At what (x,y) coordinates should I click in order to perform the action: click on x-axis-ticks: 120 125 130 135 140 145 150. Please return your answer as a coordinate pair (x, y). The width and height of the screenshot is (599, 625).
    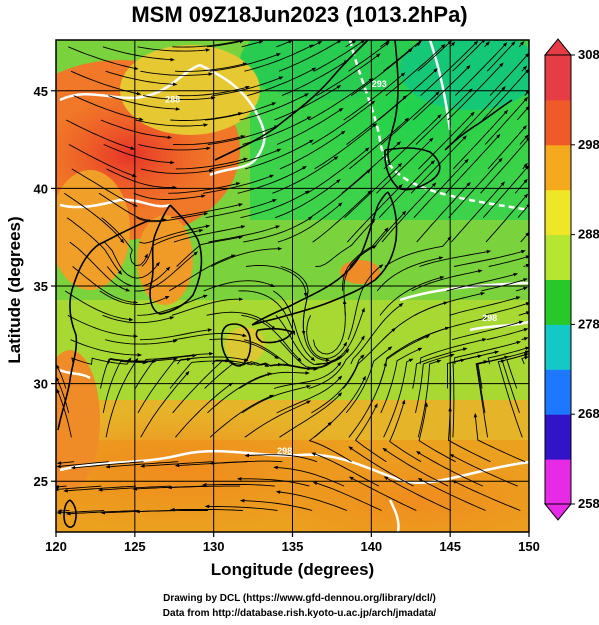
    Looking at the image, I should click on (292, 543).